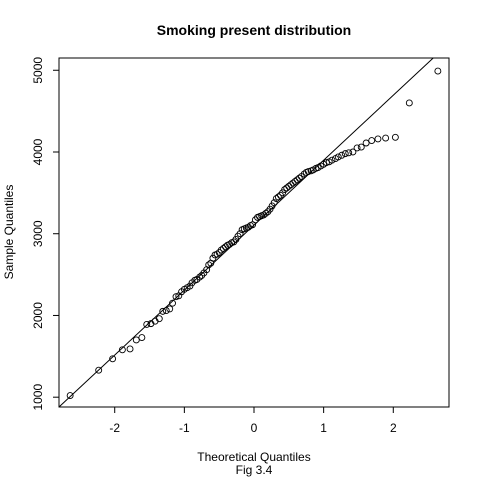 This screenshot has width=480, height=480. I want to click on chart-title: Smoking present distribution, so click(254, 30).